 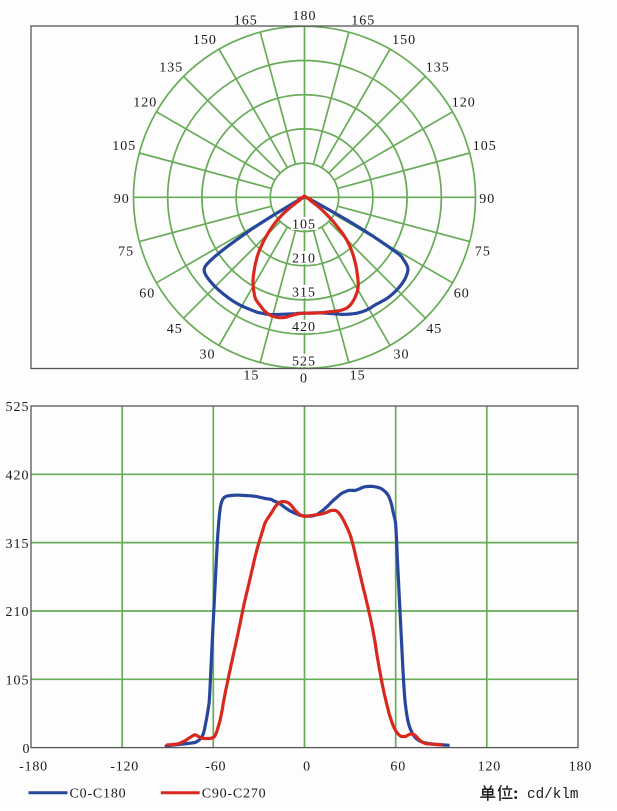 What do you see at coordinates (234, 794) in the screenshot?
I see `svg-text: C90-C270` at bounding box center [234, 794].